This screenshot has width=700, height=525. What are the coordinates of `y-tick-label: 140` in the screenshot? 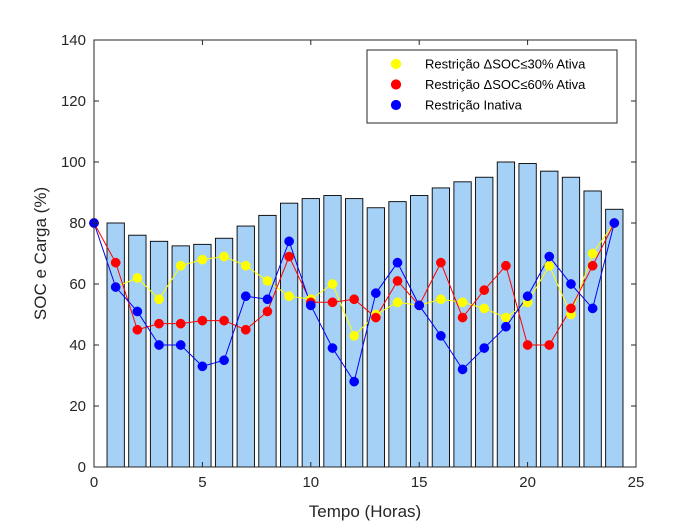 It's located at (73, 40).